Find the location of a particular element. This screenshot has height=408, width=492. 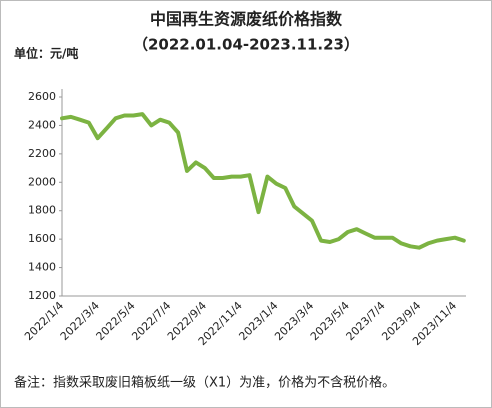

y-tick-label: 1800 is located at coordinates (42, 210).